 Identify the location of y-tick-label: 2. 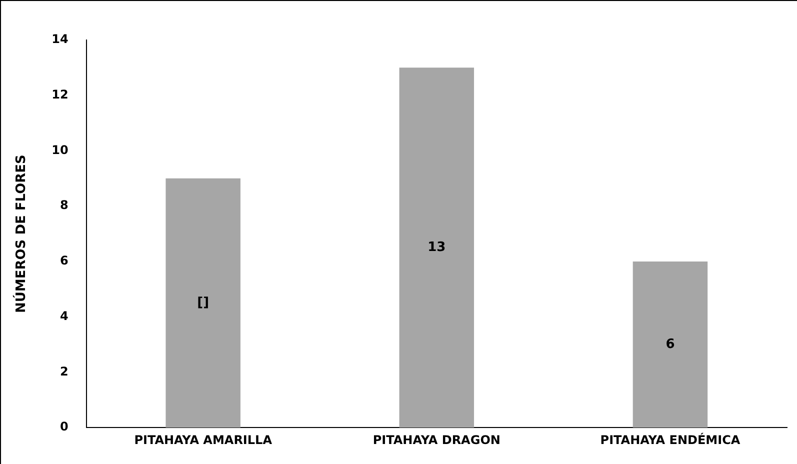
(64, 371).